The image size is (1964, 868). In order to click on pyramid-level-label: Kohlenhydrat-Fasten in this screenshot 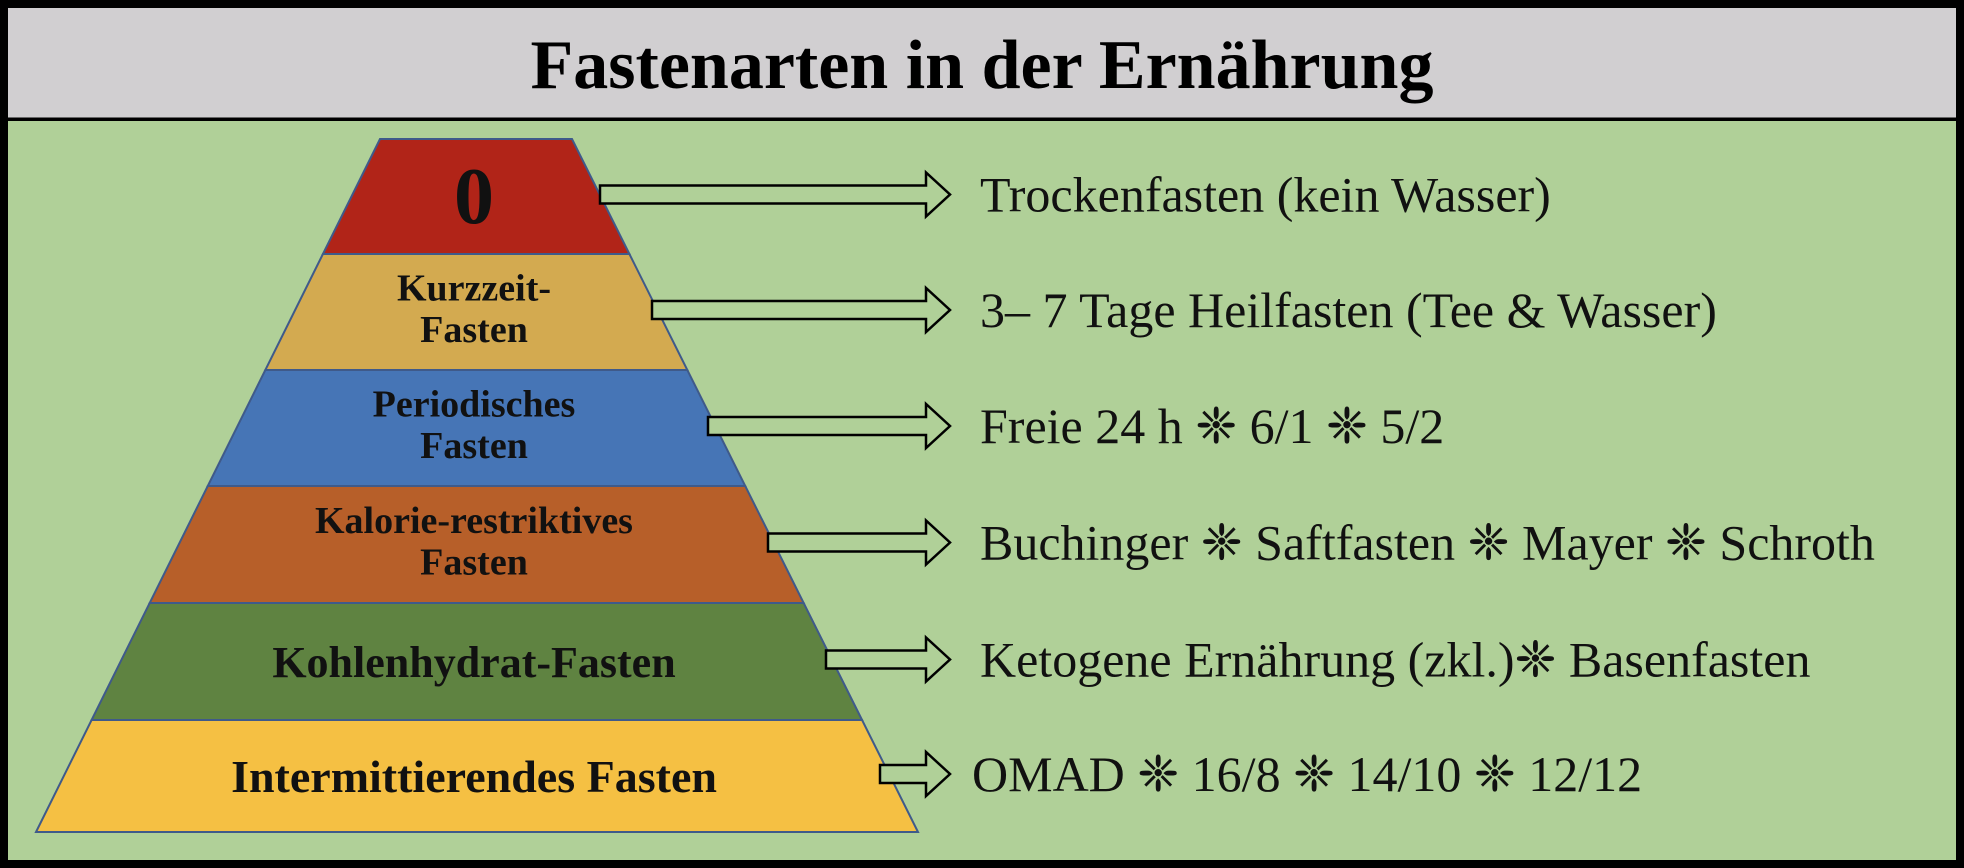, I will do `click(473, 662)`.